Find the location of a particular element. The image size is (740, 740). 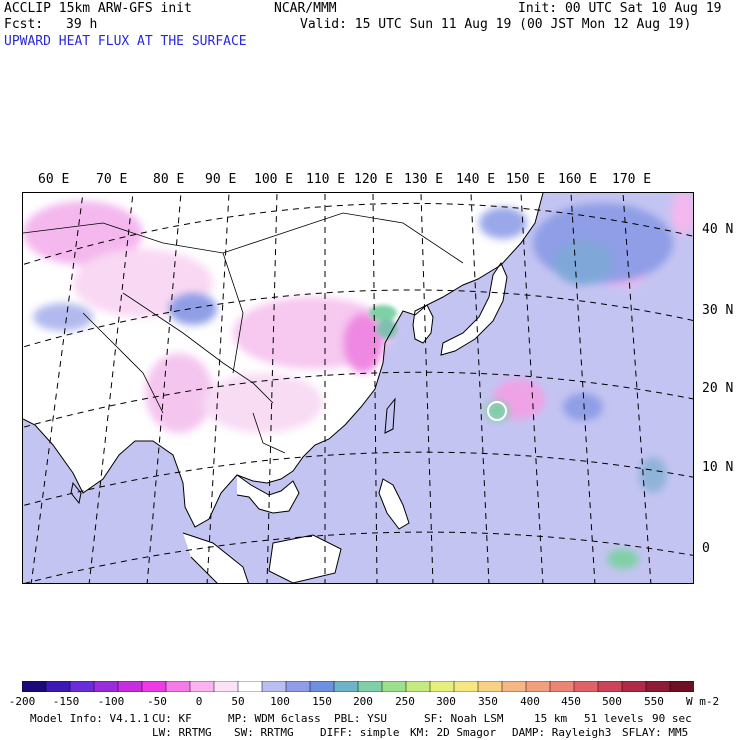

lon-label-160e: 160 E is located at coordinates (578, 179).